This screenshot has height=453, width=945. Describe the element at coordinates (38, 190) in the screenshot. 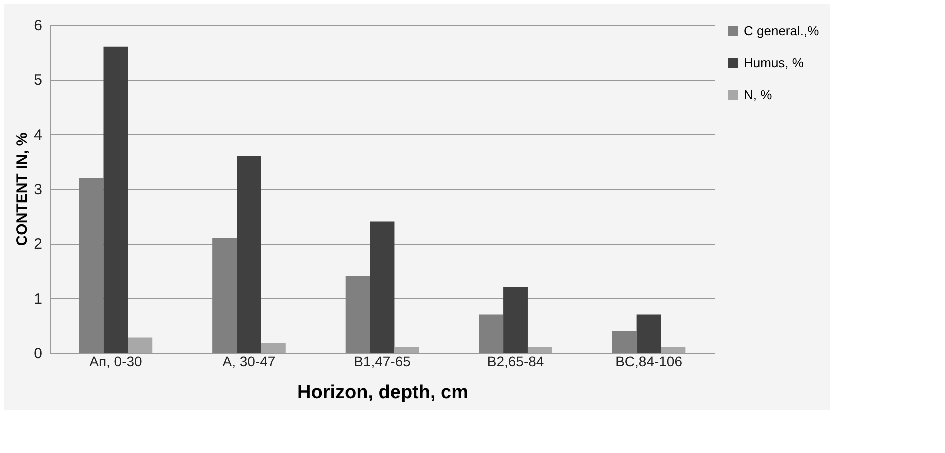

I see `y-tick-label: 3` at that location.